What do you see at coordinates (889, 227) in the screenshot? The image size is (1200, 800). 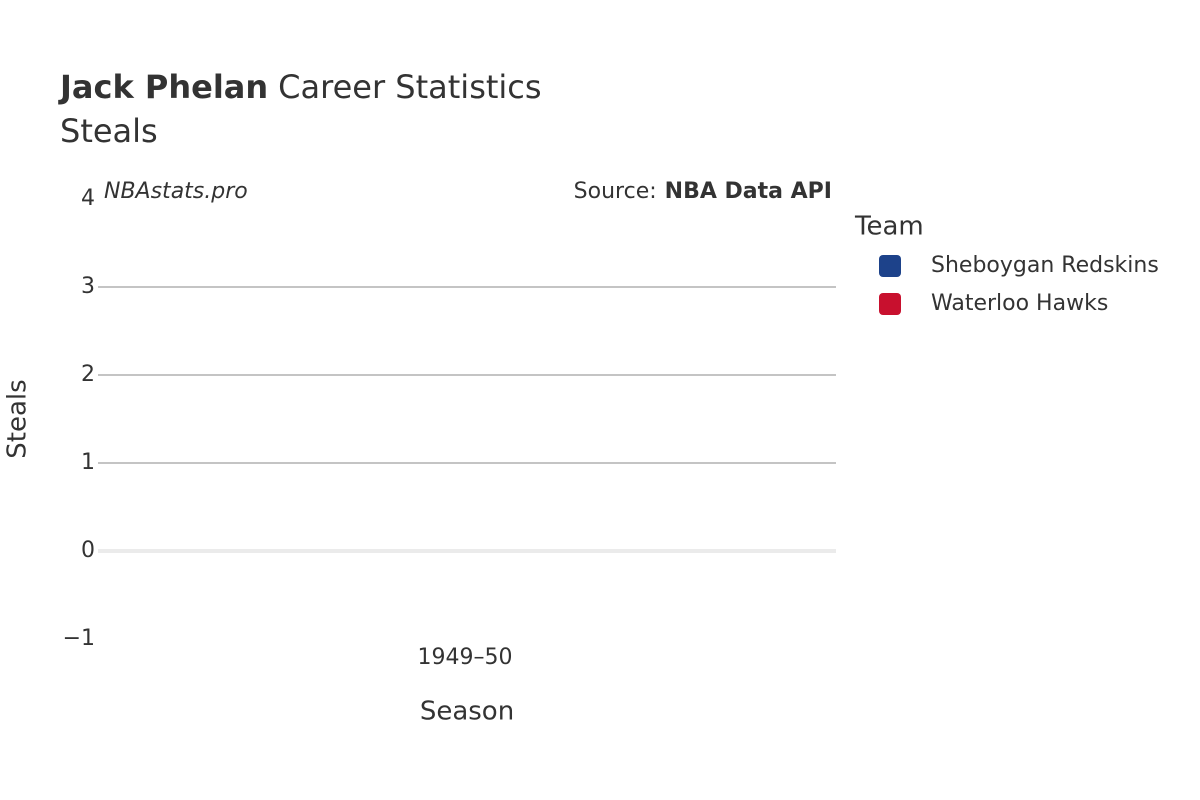 I see `legend-title: Team` at bounding box center [889, 227].